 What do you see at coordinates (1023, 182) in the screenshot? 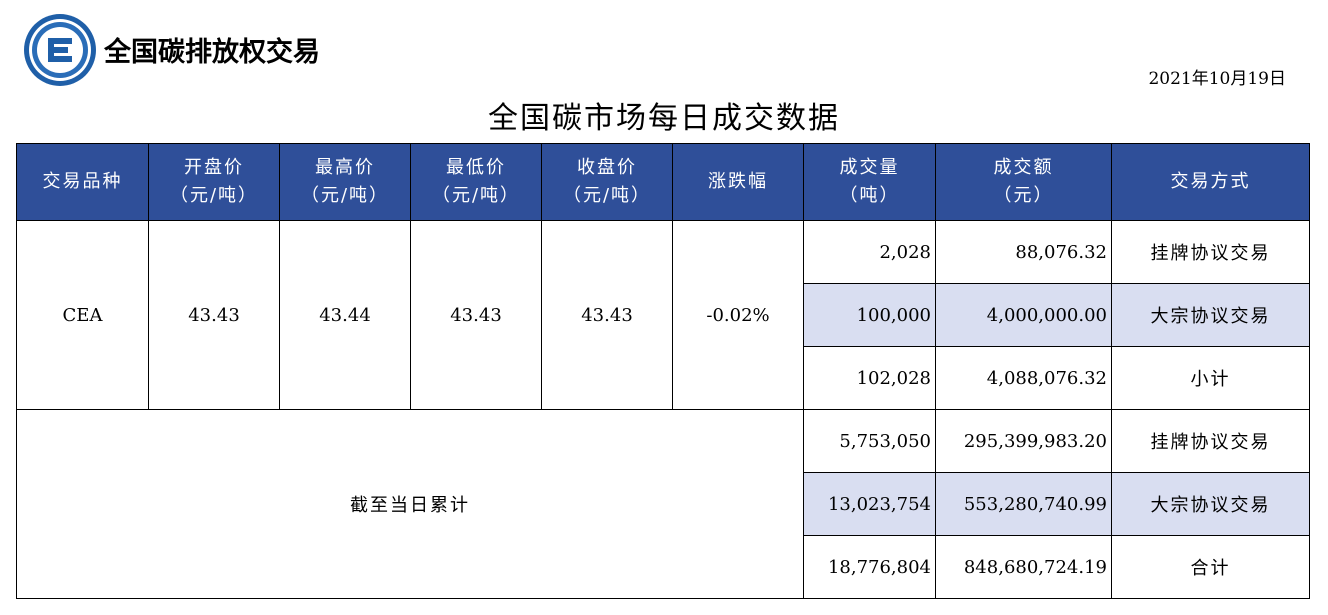
I see `col-header-amount: 成交额 （元）` at bounding box center [1023, 182].